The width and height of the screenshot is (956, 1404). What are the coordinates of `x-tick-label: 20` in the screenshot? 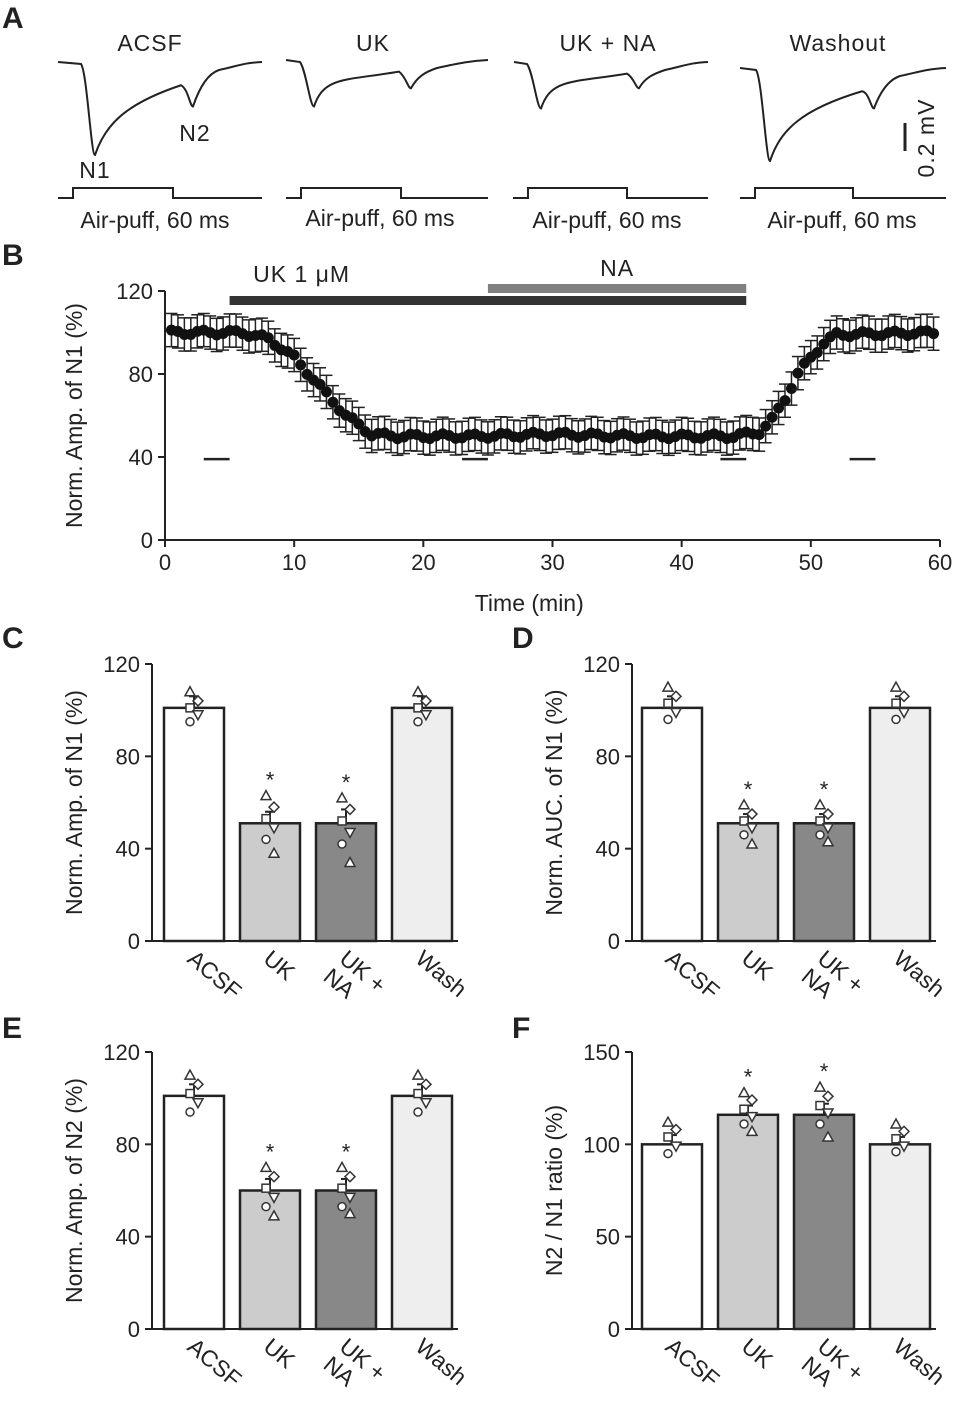 It's located at (423, 562).